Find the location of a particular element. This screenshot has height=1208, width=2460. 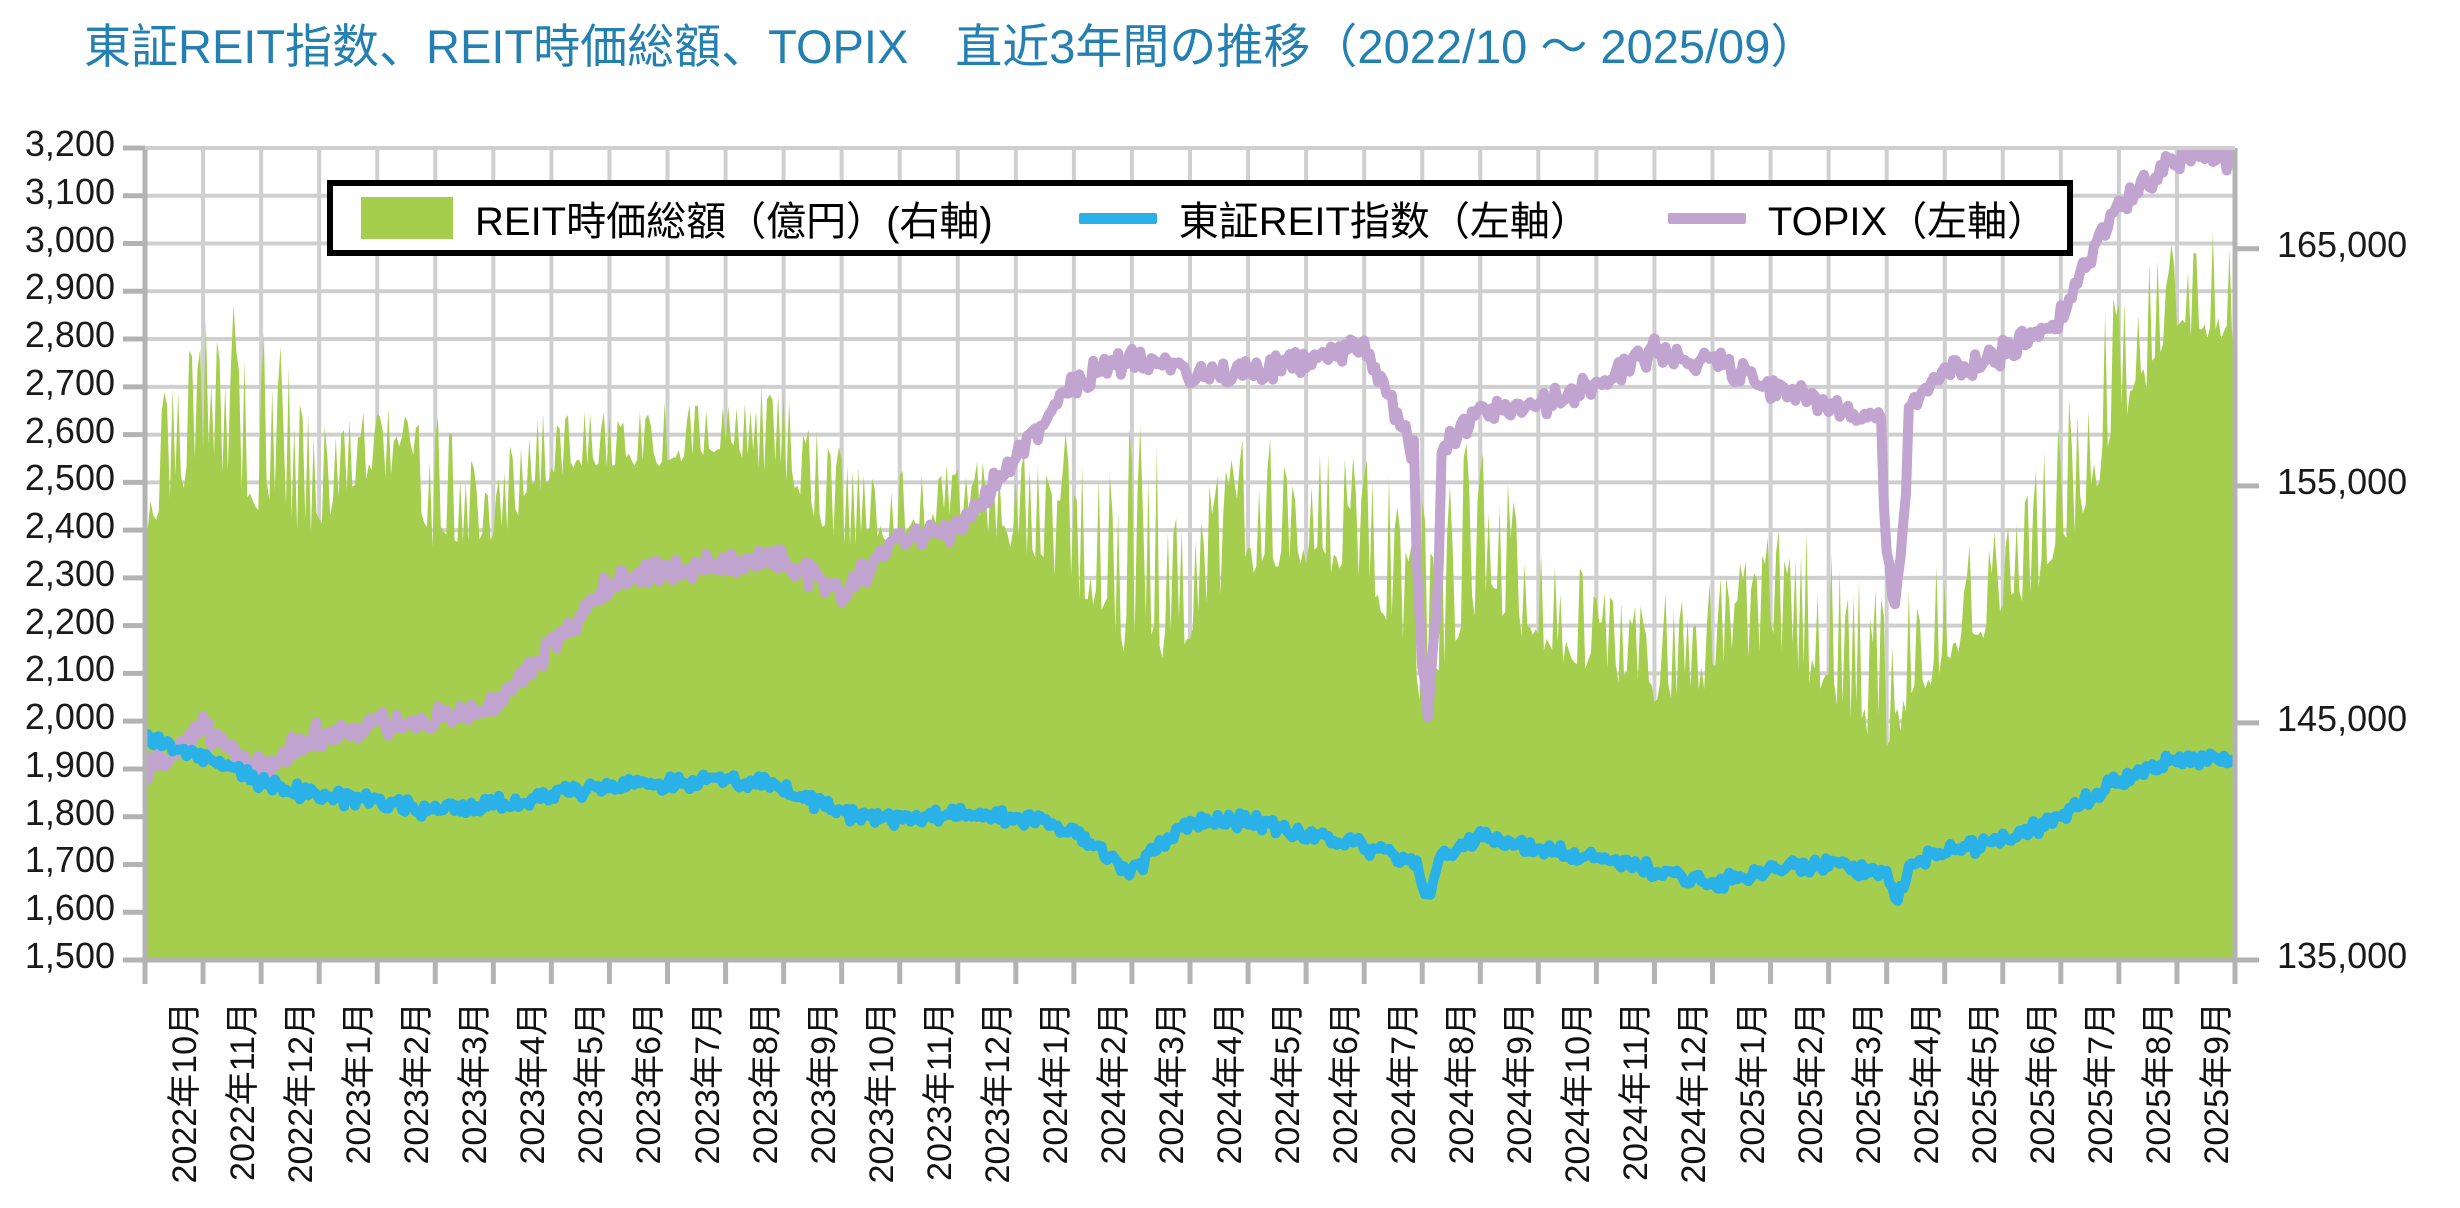

x-axis-tick-label: 2024年9月 is located at coordinates (1520, 1083).